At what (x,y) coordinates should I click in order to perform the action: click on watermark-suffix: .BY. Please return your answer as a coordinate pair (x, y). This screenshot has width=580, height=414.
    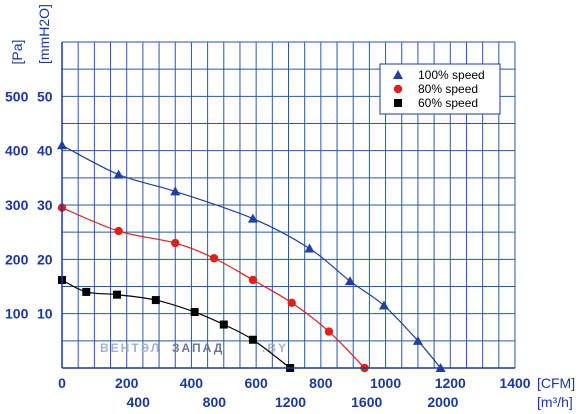
    Looking at the image, I should click on (275, 348).